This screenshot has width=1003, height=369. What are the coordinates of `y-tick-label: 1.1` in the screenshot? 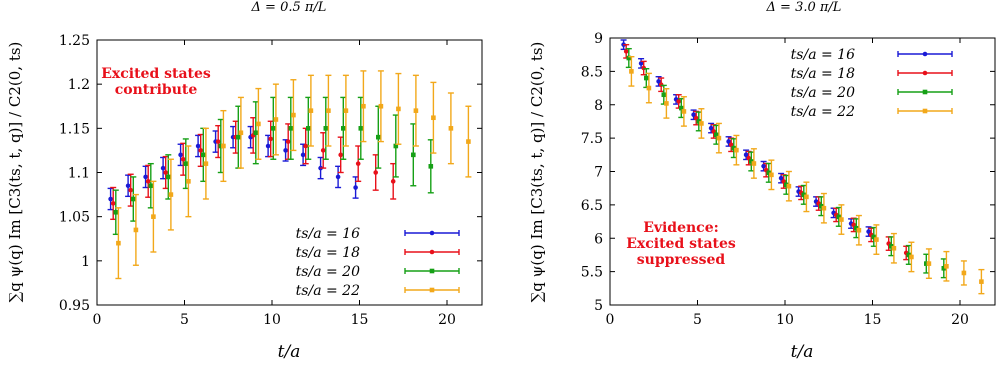 It's located at (79, 174).